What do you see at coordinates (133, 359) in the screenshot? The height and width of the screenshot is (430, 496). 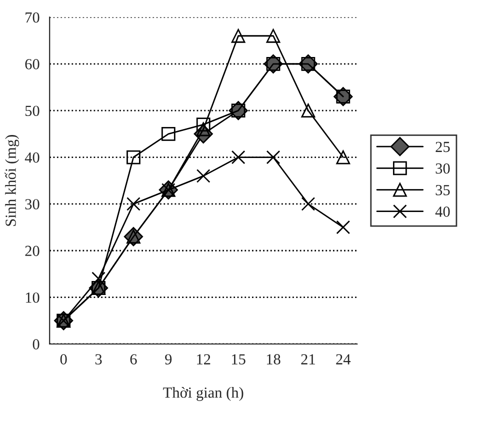 I see `x-tick-label: 6` at bounding box center [133, 359].